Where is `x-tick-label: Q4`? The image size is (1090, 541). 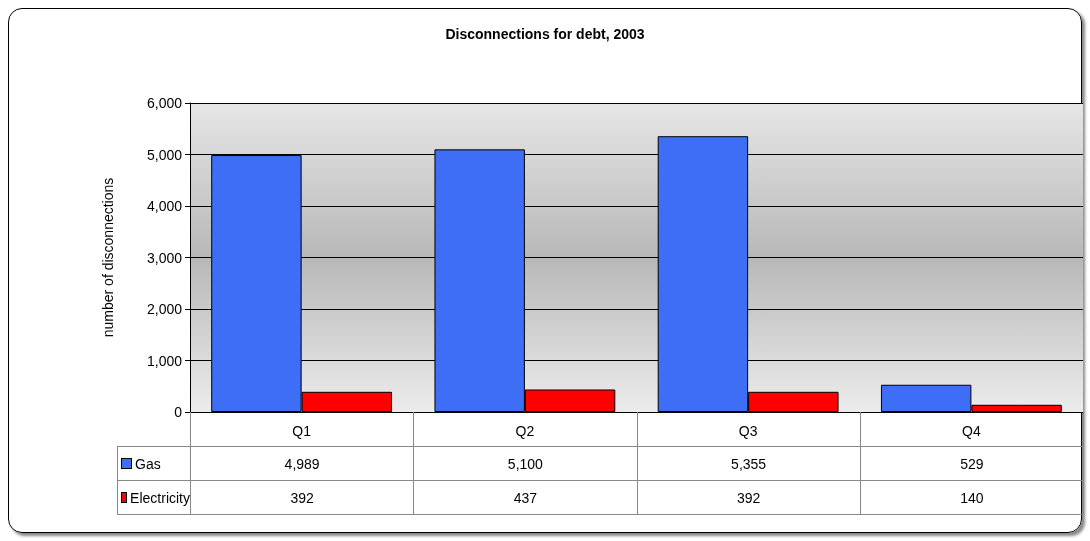 x-tick-label: Q4 is located at coordinates (971, 431).